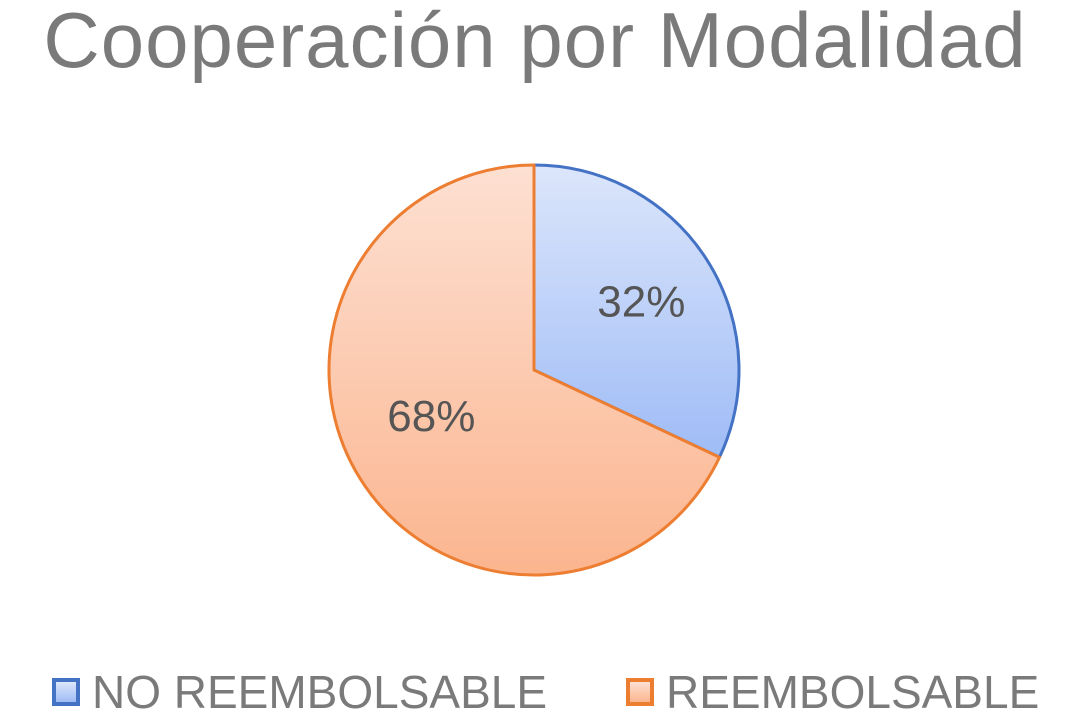 This screenshot has width=1070, height=720. I want to click on legend-item-no-reembolsable: NO REEMBOLSABLE, so click(299, 692).